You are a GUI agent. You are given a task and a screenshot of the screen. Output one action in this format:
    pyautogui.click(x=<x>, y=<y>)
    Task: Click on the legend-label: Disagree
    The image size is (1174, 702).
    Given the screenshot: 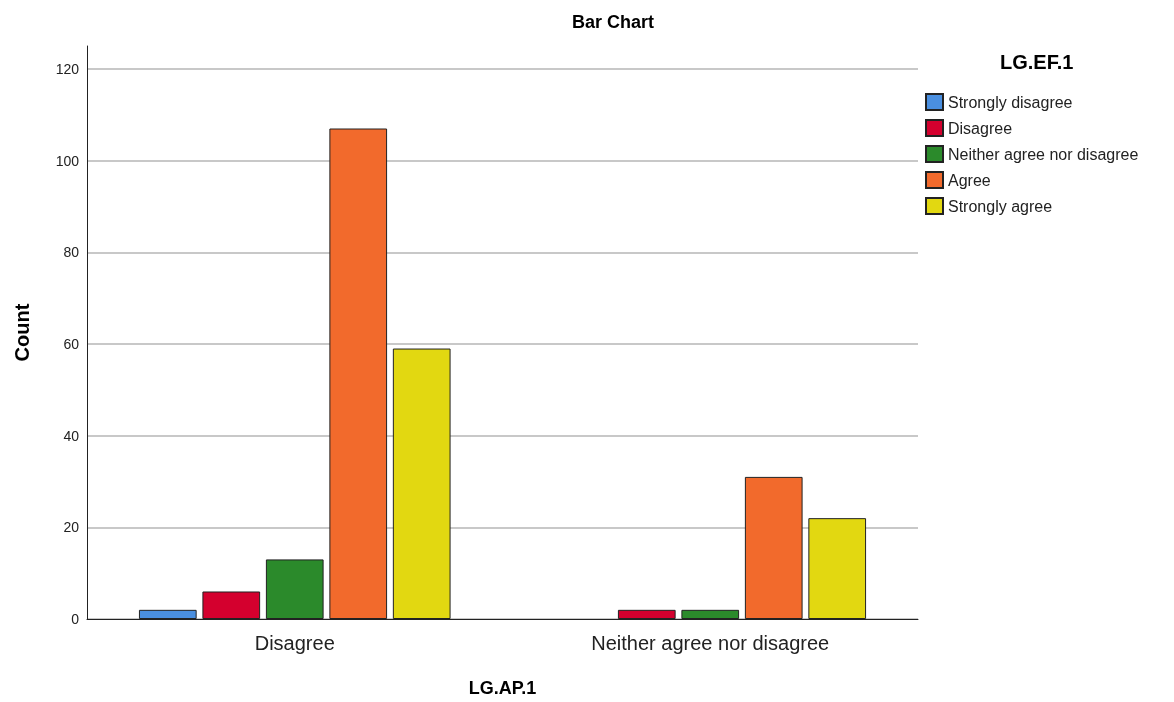 What is the action you would take?
    pyautogui.click(x=980, y=128)
    